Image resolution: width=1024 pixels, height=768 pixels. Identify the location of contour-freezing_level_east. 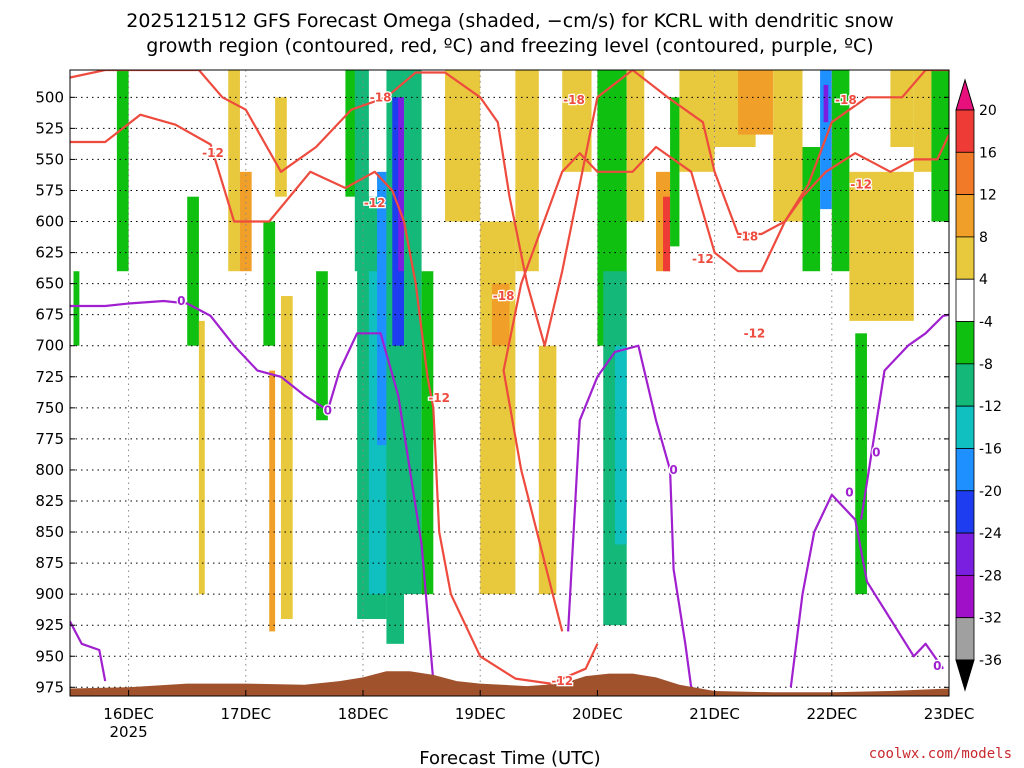
(866, 590).